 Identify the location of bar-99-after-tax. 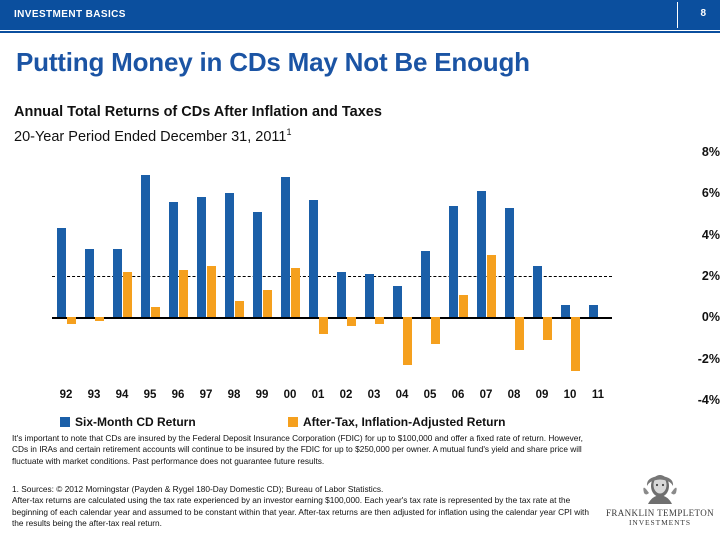
(267, 304).